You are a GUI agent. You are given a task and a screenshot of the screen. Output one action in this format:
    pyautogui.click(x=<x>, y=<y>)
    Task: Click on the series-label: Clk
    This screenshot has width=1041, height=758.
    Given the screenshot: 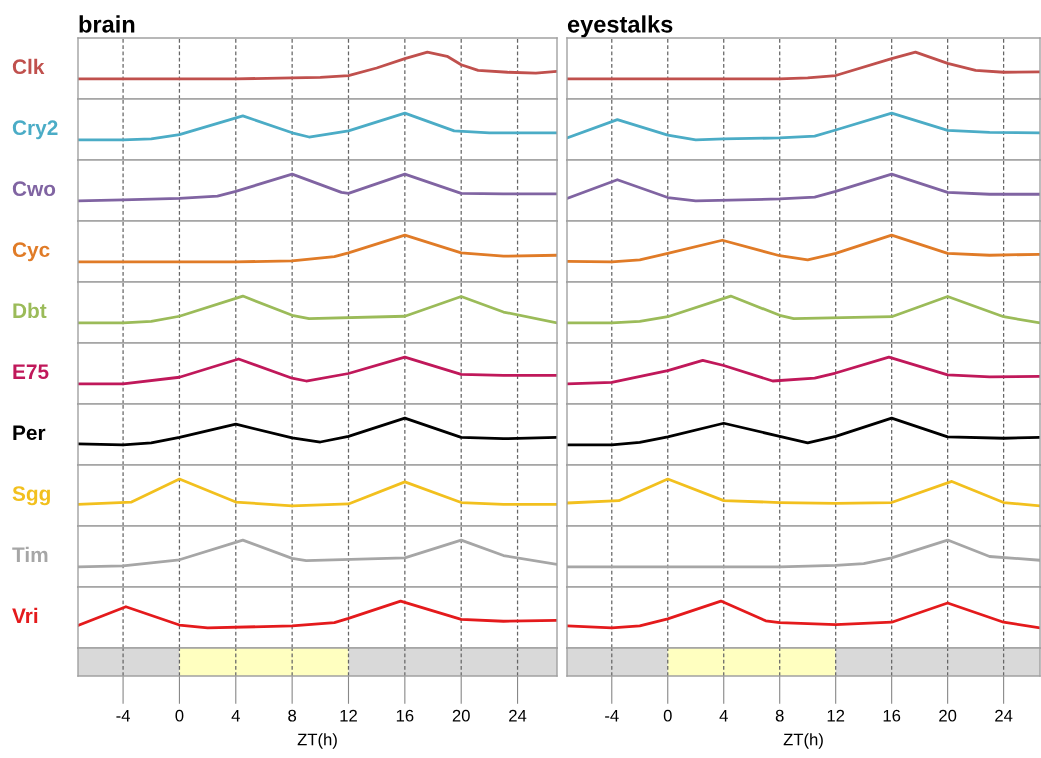 What is the action you would take?
    pyautogui.click(x=28, y=66)
    